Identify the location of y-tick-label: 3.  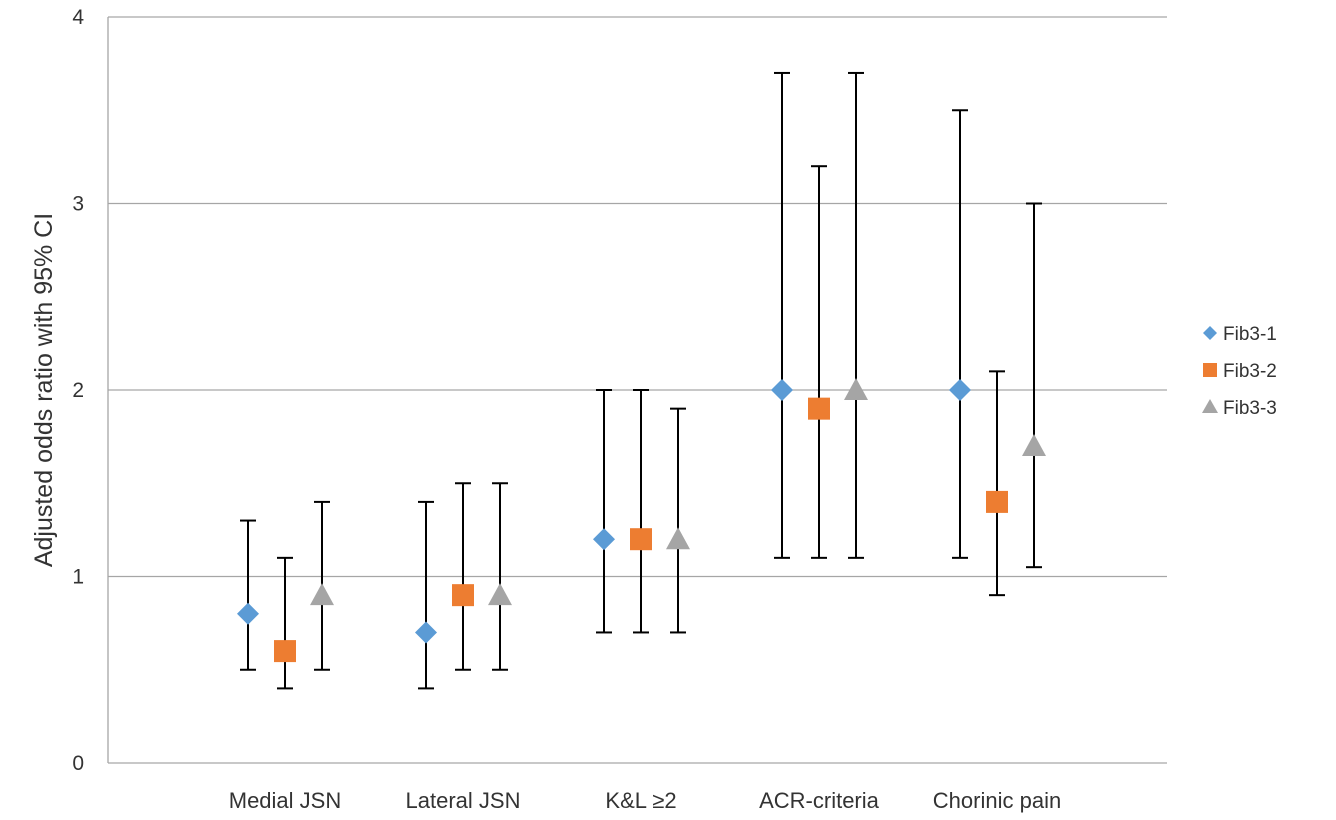
(78, 204).